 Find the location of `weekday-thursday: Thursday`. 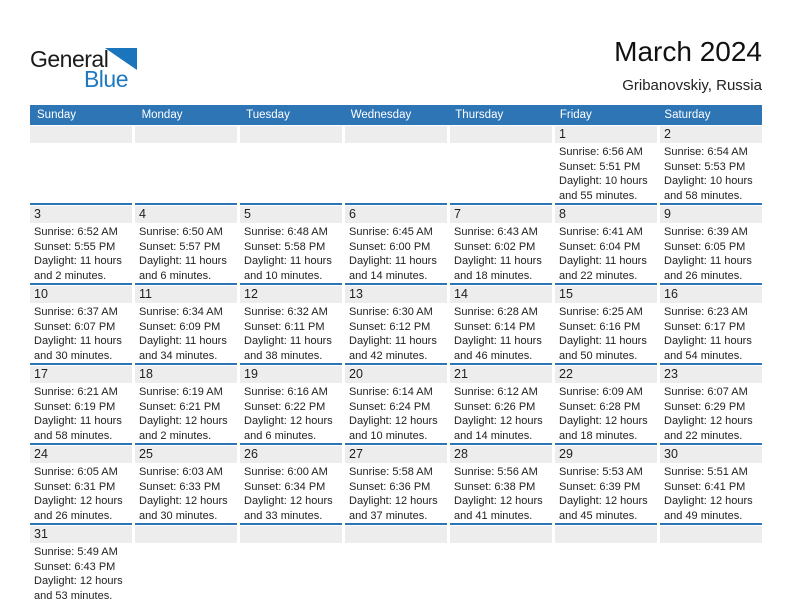

weekday-thursday: Thursday is located at coordinates (479, 115).